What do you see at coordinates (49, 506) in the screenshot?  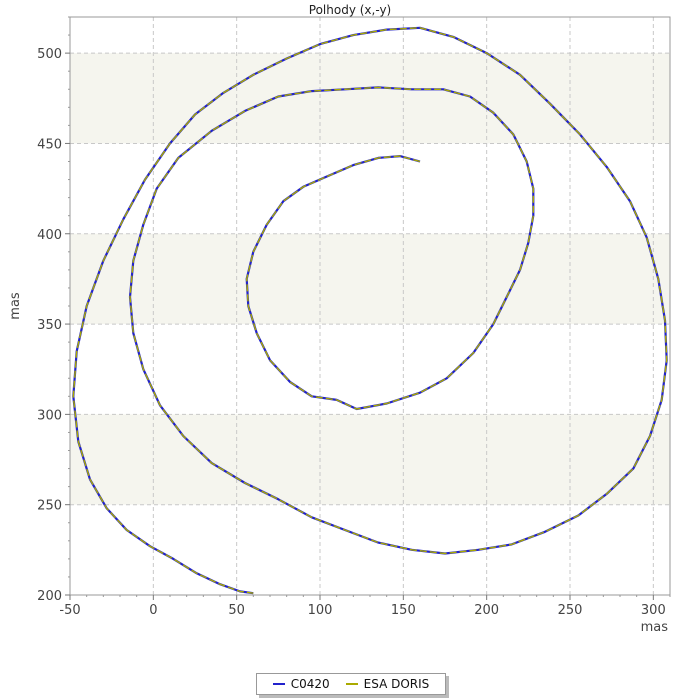 I see `y-tick-label-250: 250` at bounding box center [49, 506].